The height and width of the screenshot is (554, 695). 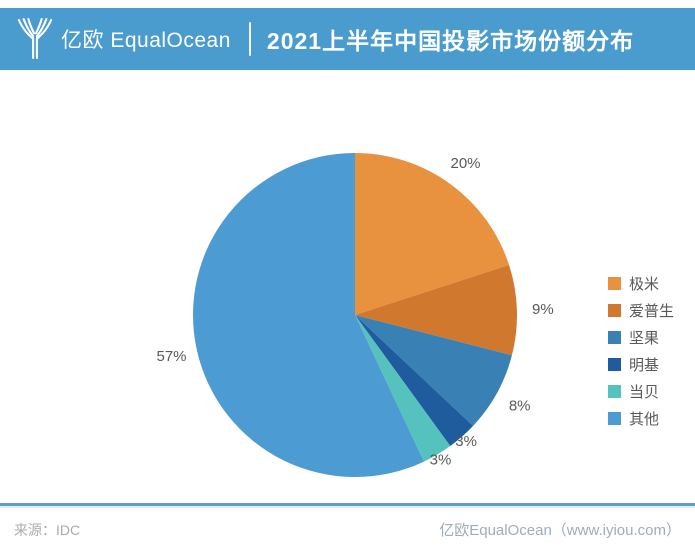 What do you see at coordinates (644, 365) in the screenshot?
I see `legend-label-3: 明基` at bounding box center [644, 365].